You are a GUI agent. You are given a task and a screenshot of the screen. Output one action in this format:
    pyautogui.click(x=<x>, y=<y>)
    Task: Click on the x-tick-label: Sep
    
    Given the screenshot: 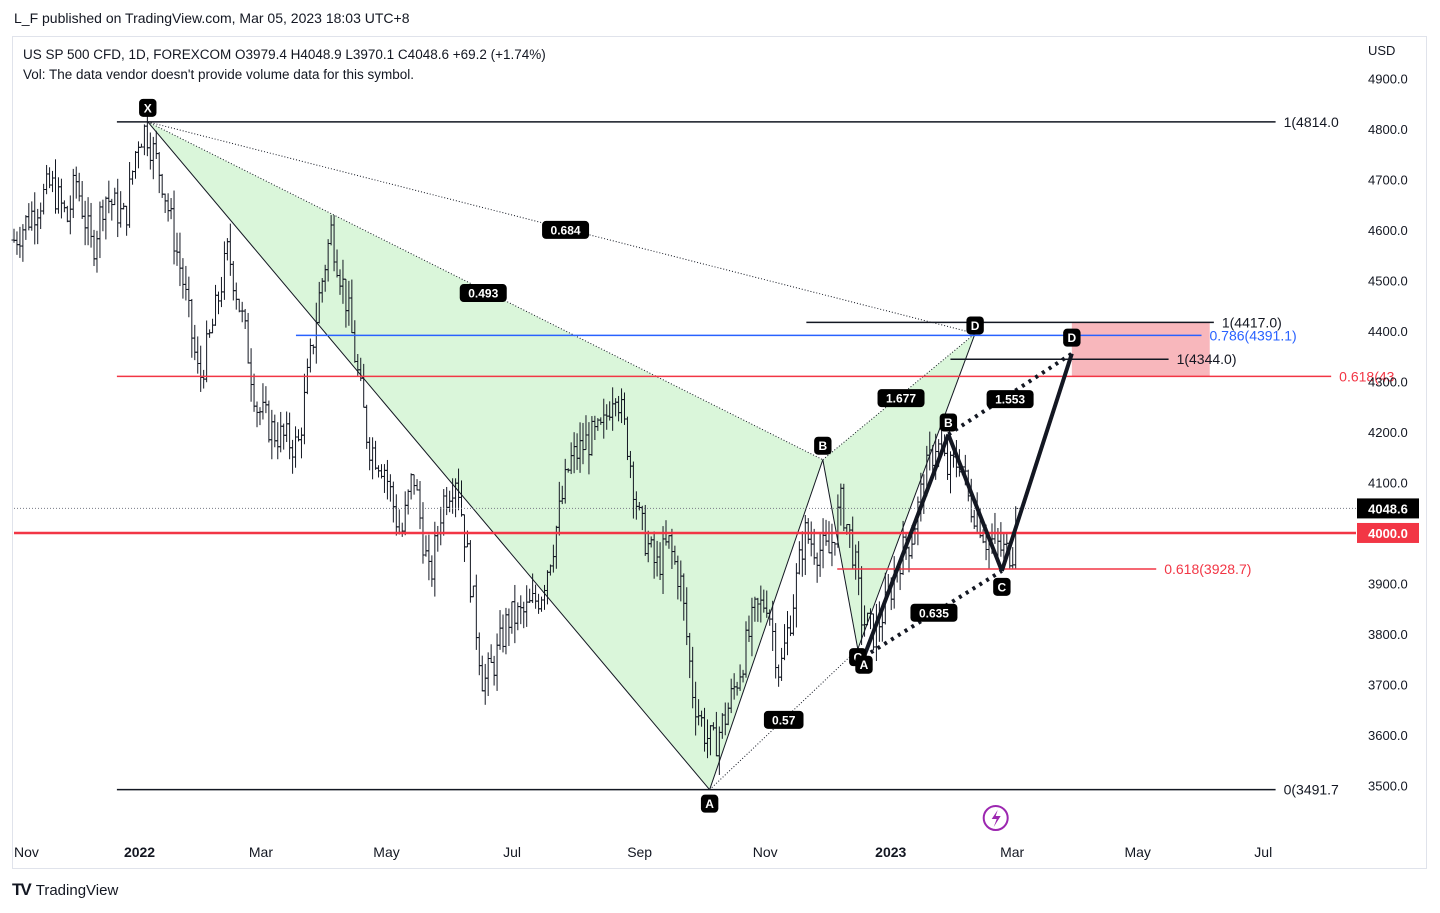 What is the action you would take?
    pyautogui.click(x=639, y=852)
    